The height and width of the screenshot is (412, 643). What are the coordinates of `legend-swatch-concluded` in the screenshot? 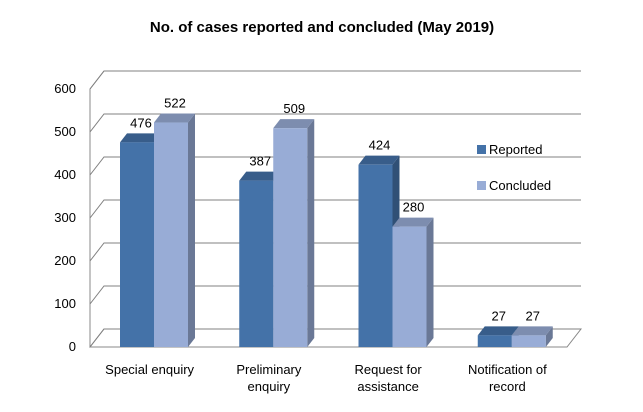 It's located at (481, 185).